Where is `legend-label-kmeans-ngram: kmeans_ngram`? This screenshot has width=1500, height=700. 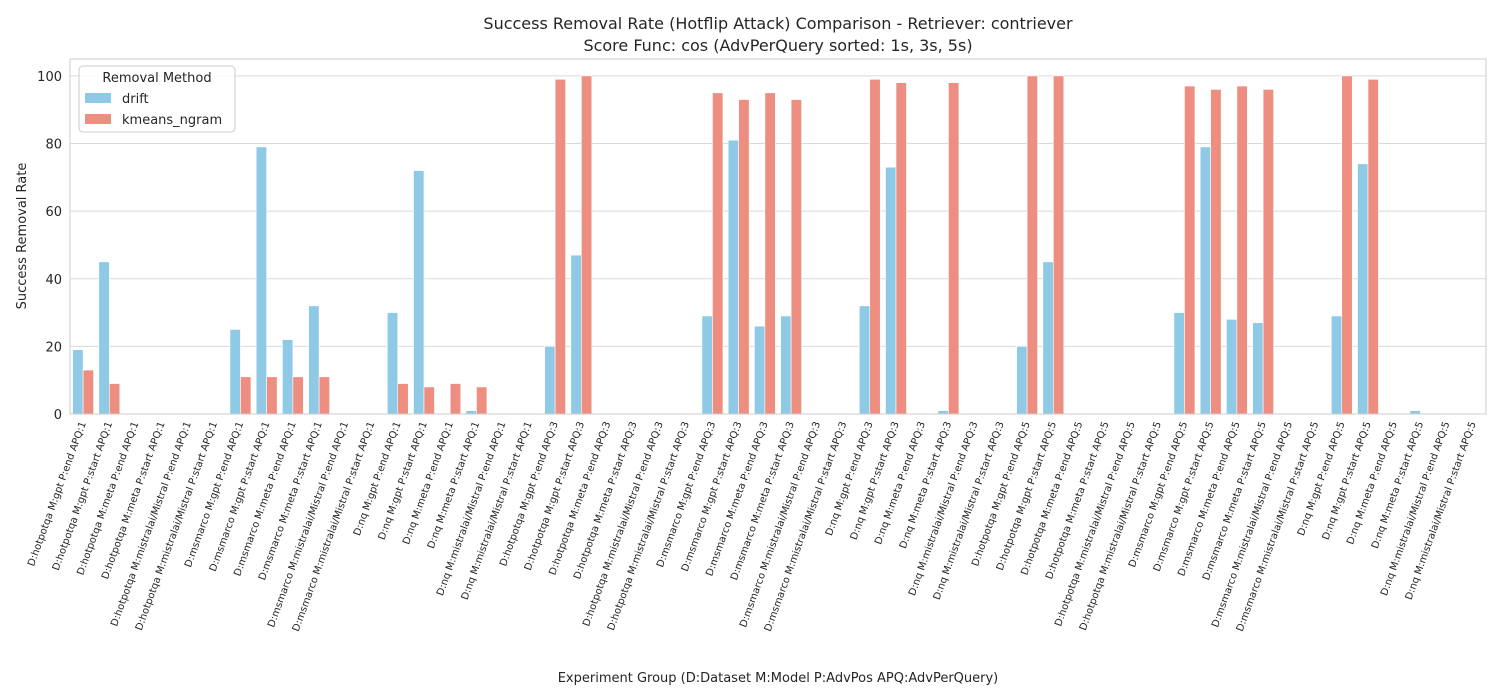 legend-label-kmeans-ngram: kmeans_ngram is located at coordinates (172, 120).